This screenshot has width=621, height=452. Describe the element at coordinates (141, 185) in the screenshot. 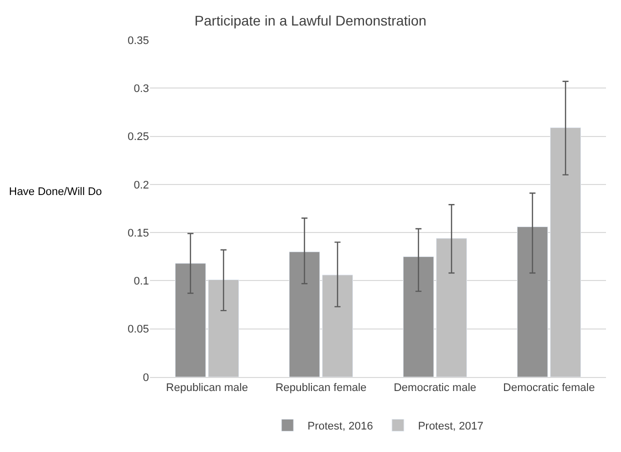

I see `y-tick-label: 0.2` at that location.